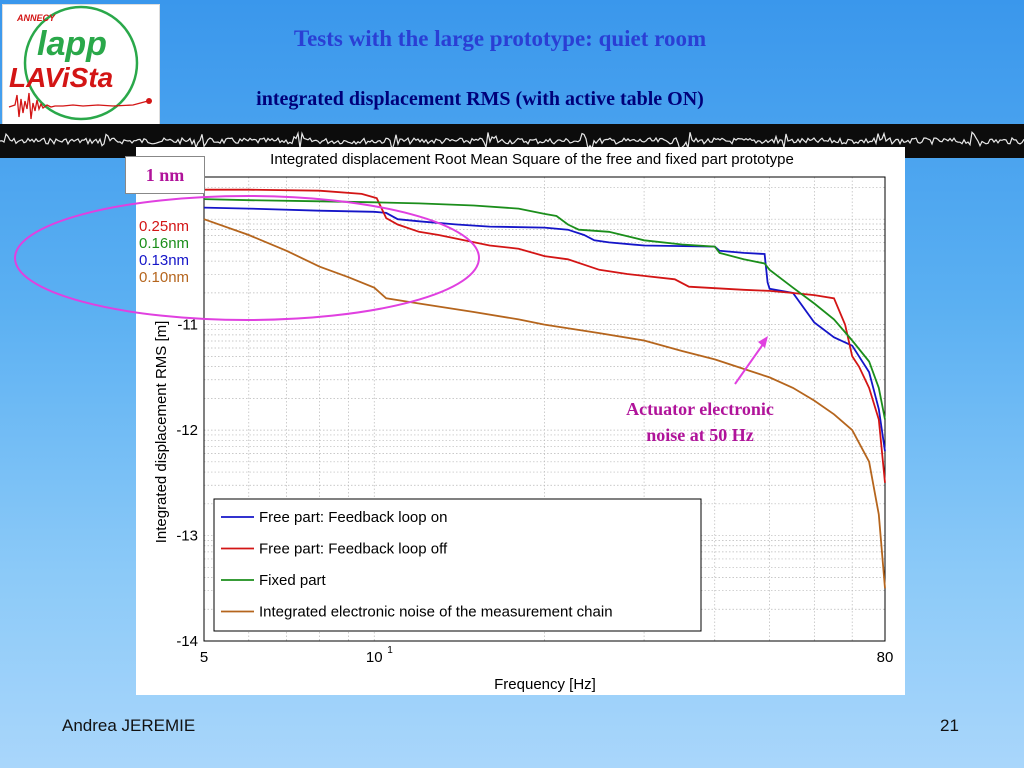 The image size is (1024, 768). What do you see at coordinates (390, 650) in the screenshot?
I see `x-tick-superscript: 1` at bounding box center [390, 650].